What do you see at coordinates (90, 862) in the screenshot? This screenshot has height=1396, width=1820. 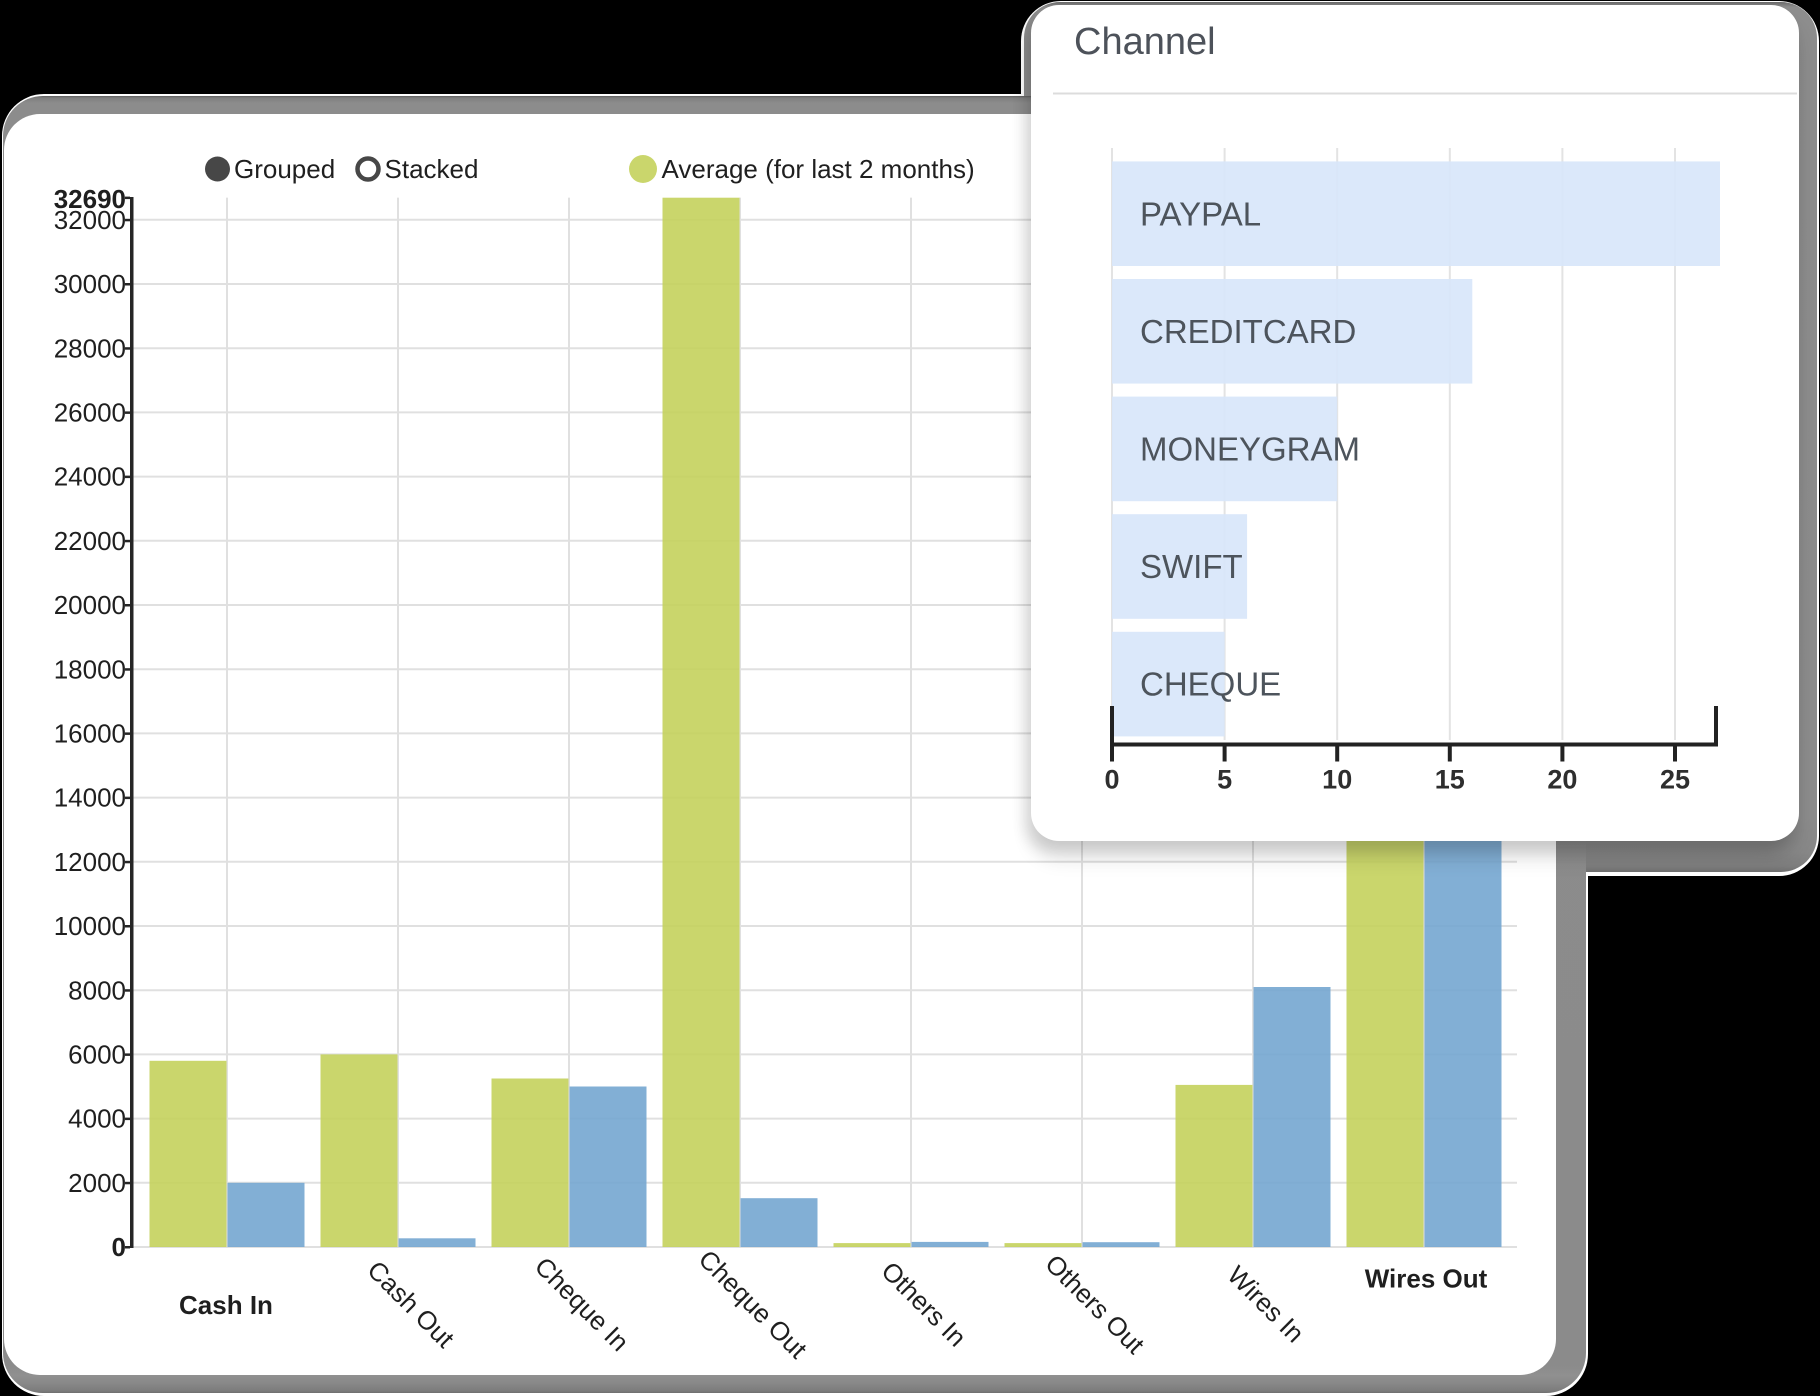 I see `svg-text: 12000` at bounding box center [90, 862].